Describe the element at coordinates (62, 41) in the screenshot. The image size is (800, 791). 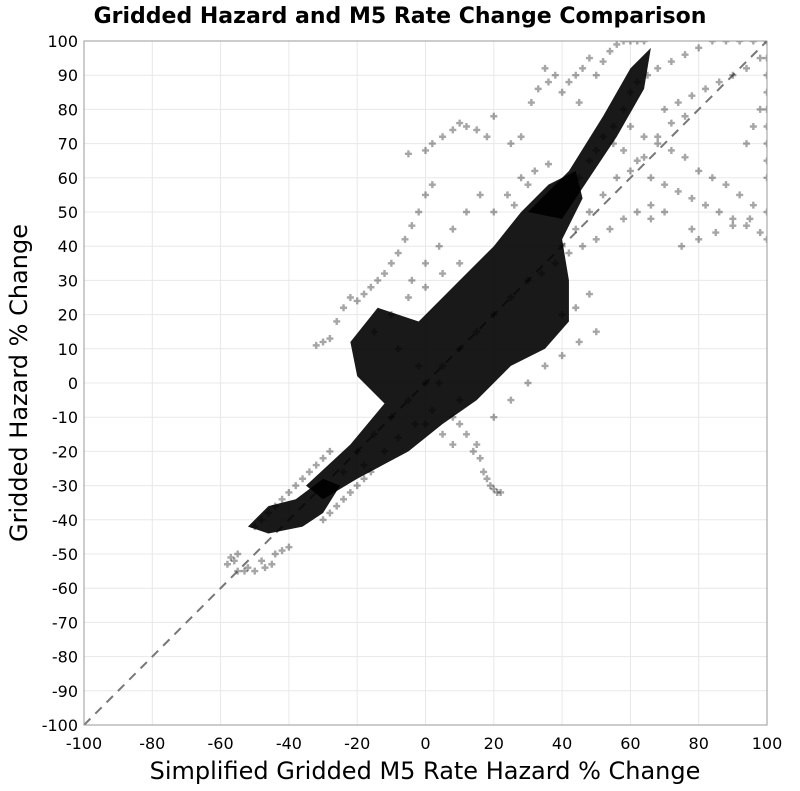
I see `y-tick-label: 100` at that location.